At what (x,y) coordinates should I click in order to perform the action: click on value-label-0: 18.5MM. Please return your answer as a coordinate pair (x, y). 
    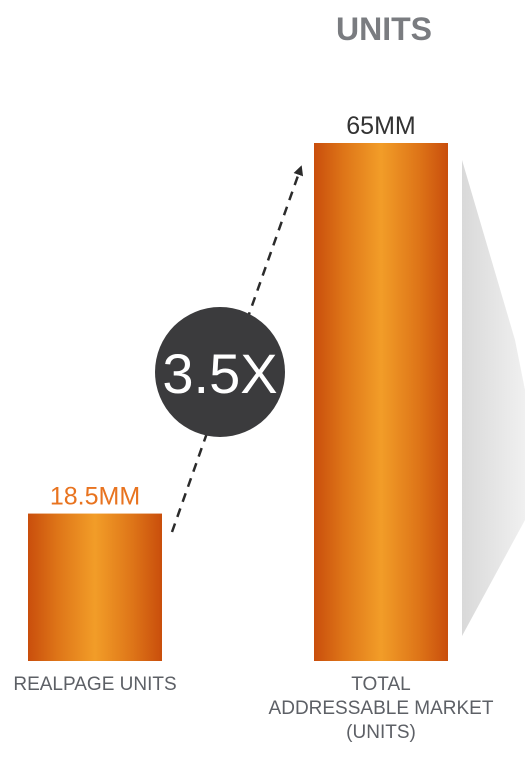
    Looking at the image, I should click on (95, 497).